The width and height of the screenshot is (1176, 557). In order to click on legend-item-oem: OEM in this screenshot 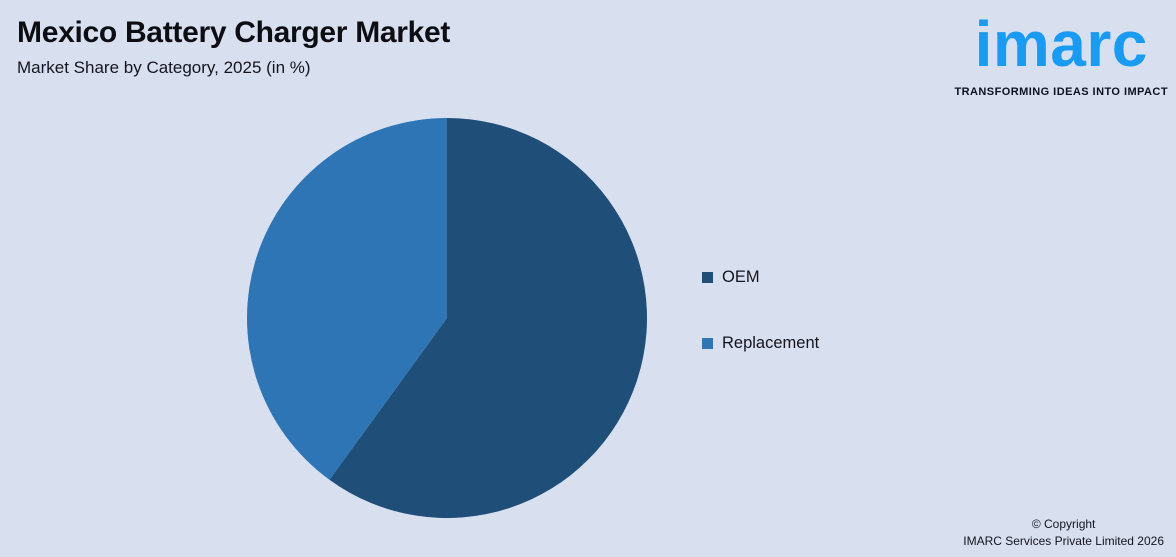, I will do `click(760, 277)`.